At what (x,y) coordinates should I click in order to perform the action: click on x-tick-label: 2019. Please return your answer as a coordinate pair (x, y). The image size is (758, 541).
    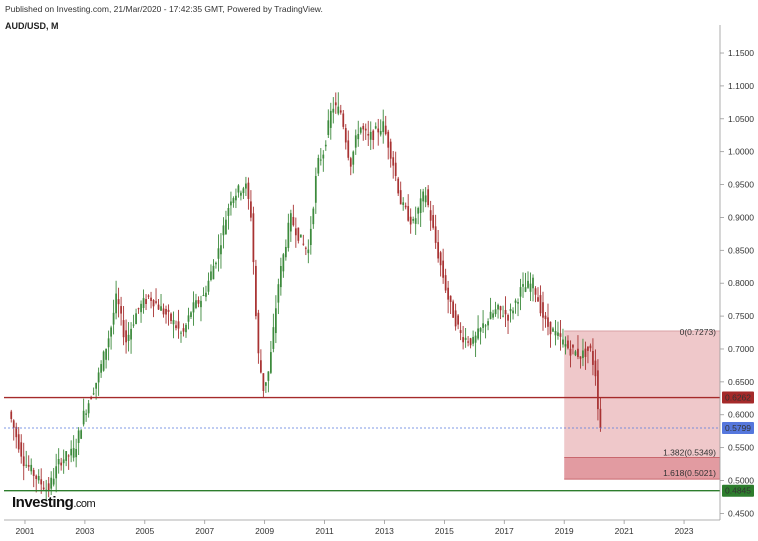
    Looking at the image, I should click on (564, 531).